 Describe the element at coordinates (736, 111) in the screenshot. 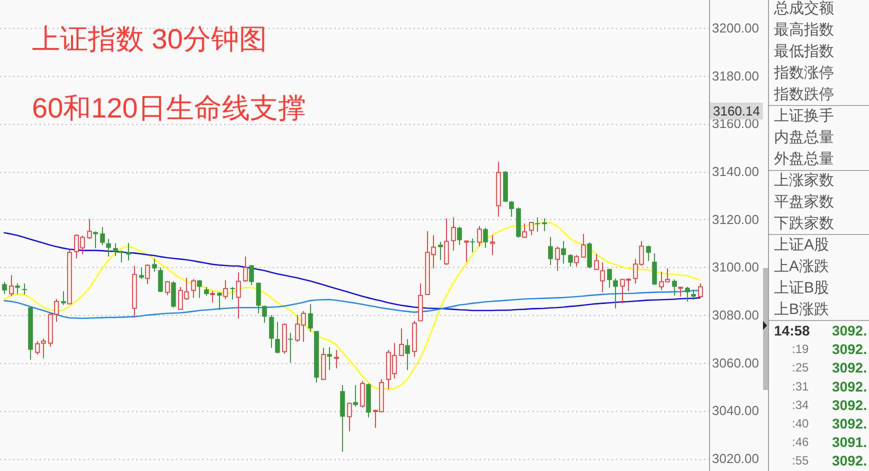

I see `price-label-text: 3160.14` at that location.